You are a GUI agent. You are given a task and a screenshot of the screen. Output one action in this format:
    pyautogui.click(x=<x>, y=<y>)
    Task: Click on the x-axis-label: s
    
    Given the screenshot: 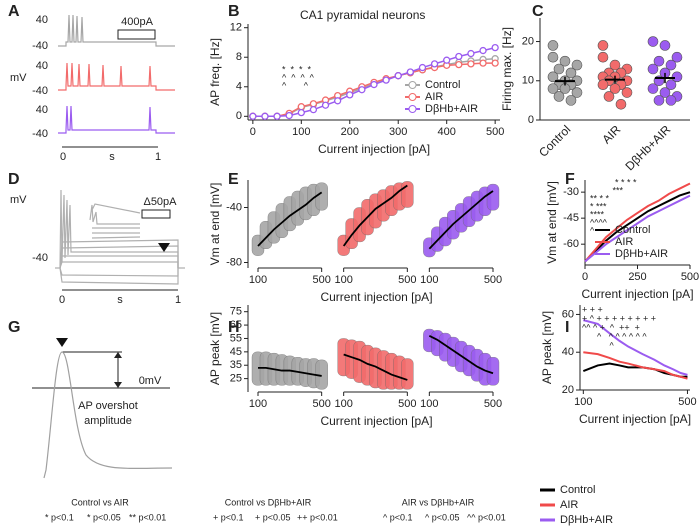 What is the action you would take?
    pyautogui.click(x=120, y=300)
    